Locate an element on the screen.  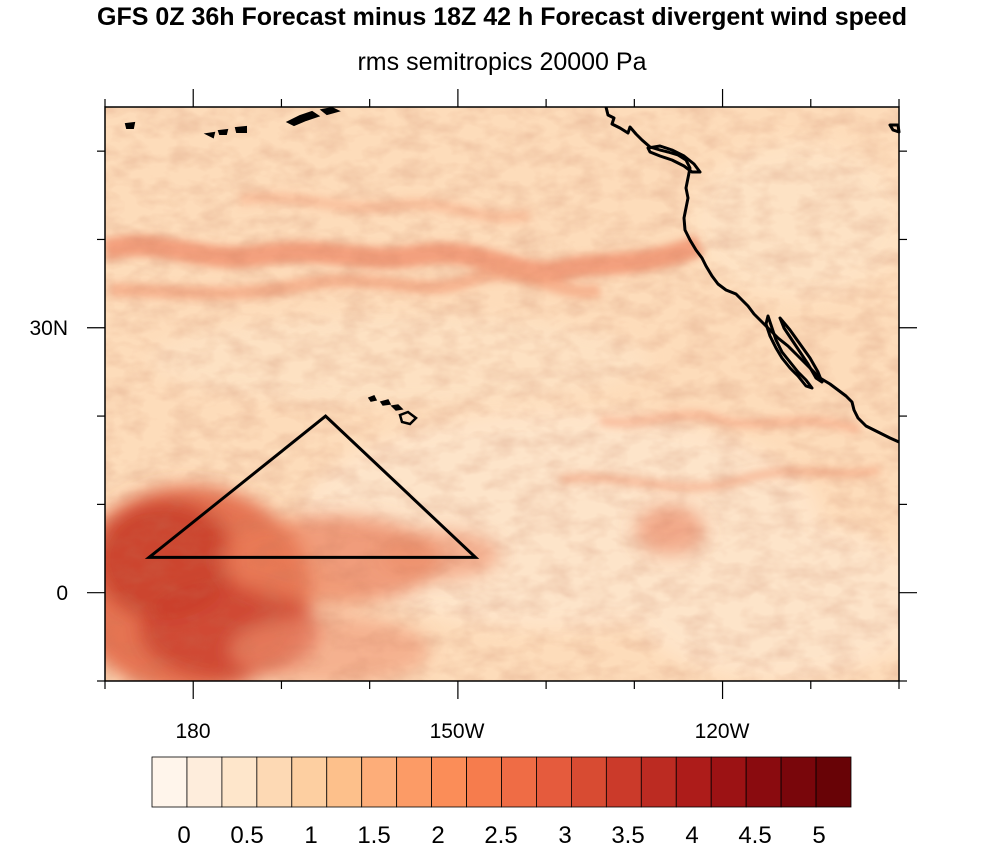
colorbar-label: 1 is located at coordinates (310, 834).